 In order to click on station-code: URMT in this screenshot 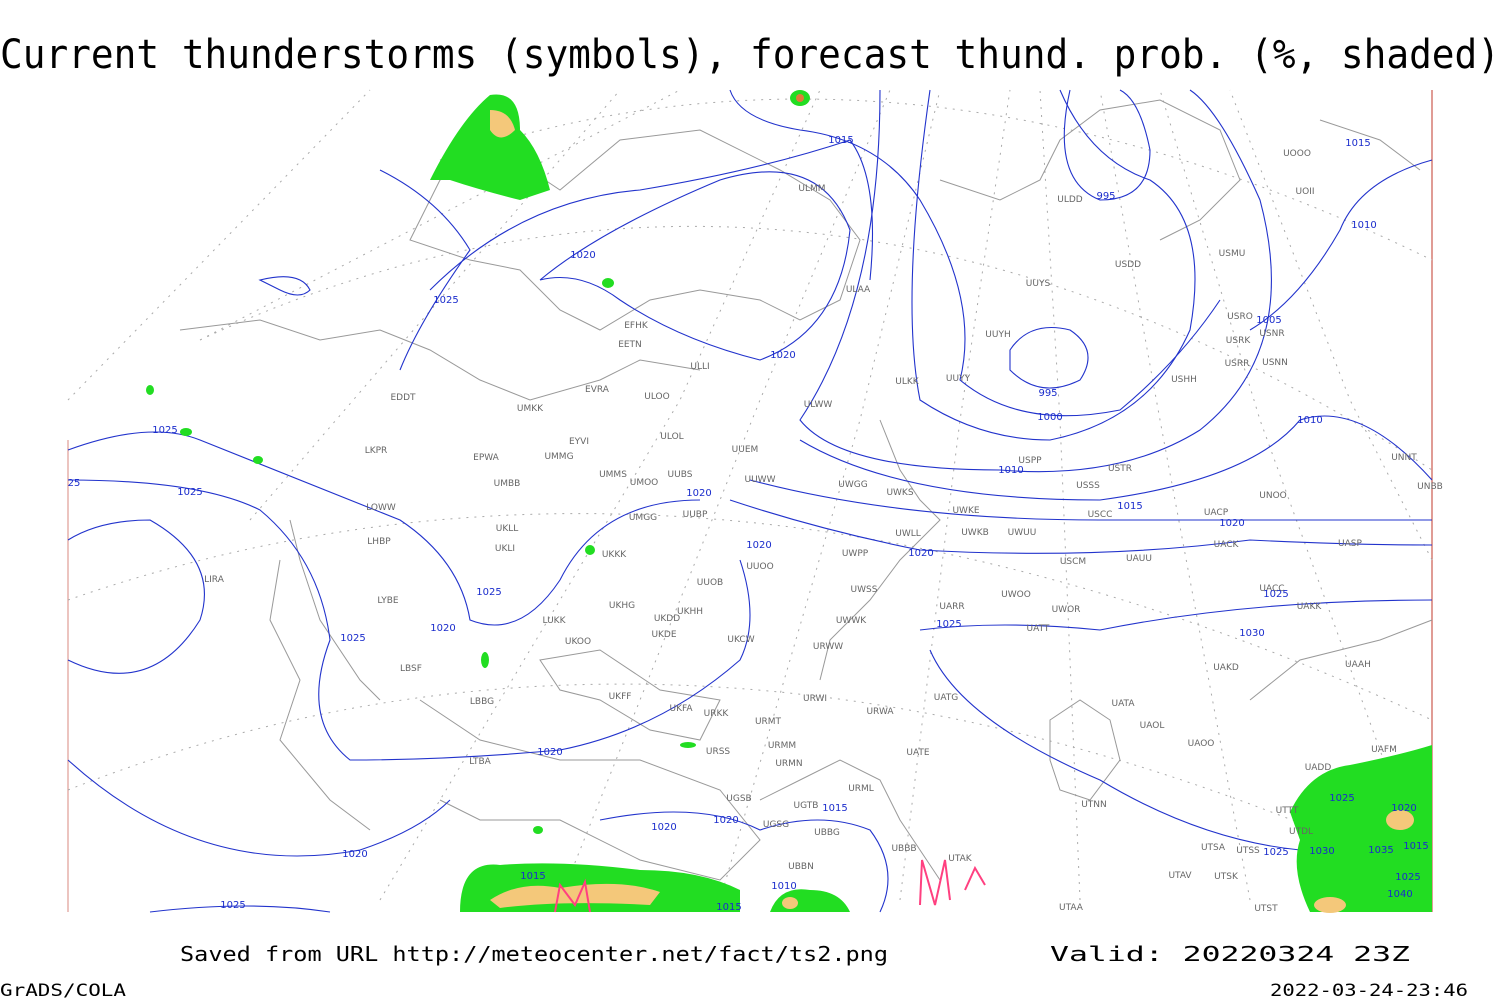, I will do `click(768, 722)`.